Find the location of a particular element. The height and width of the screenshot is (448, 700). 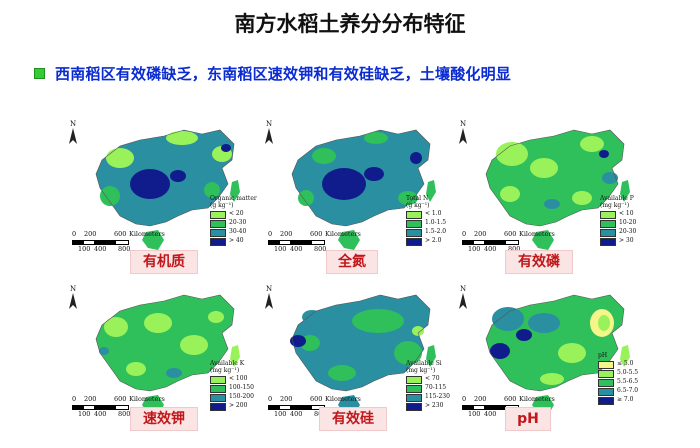

legend-item: 20-30 is located at coordinates (618, 232).